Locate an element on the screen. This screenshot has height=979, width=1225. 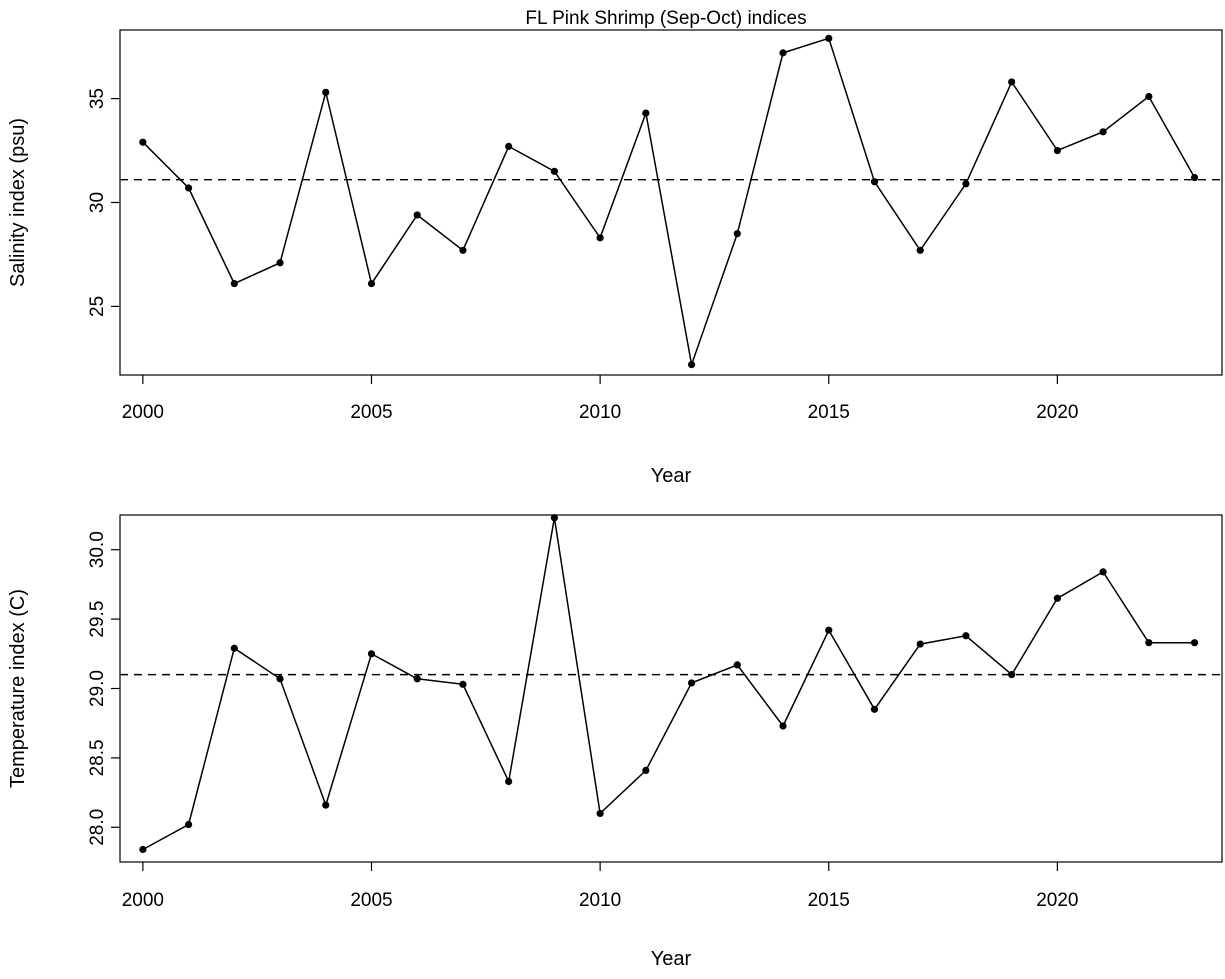
y-tick-label: 25 is located at coordinates (97, 306).